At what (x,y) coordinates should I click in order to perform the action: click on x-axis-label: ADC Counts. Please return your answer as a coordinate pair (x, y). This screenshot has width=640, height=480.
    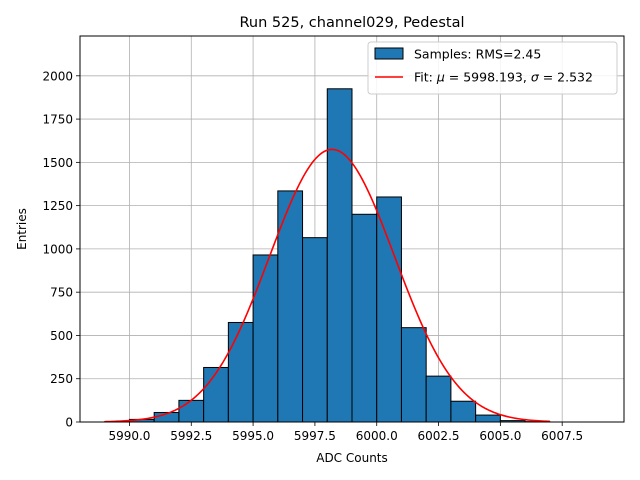
    Looking at the image, I should click on (352, 458).